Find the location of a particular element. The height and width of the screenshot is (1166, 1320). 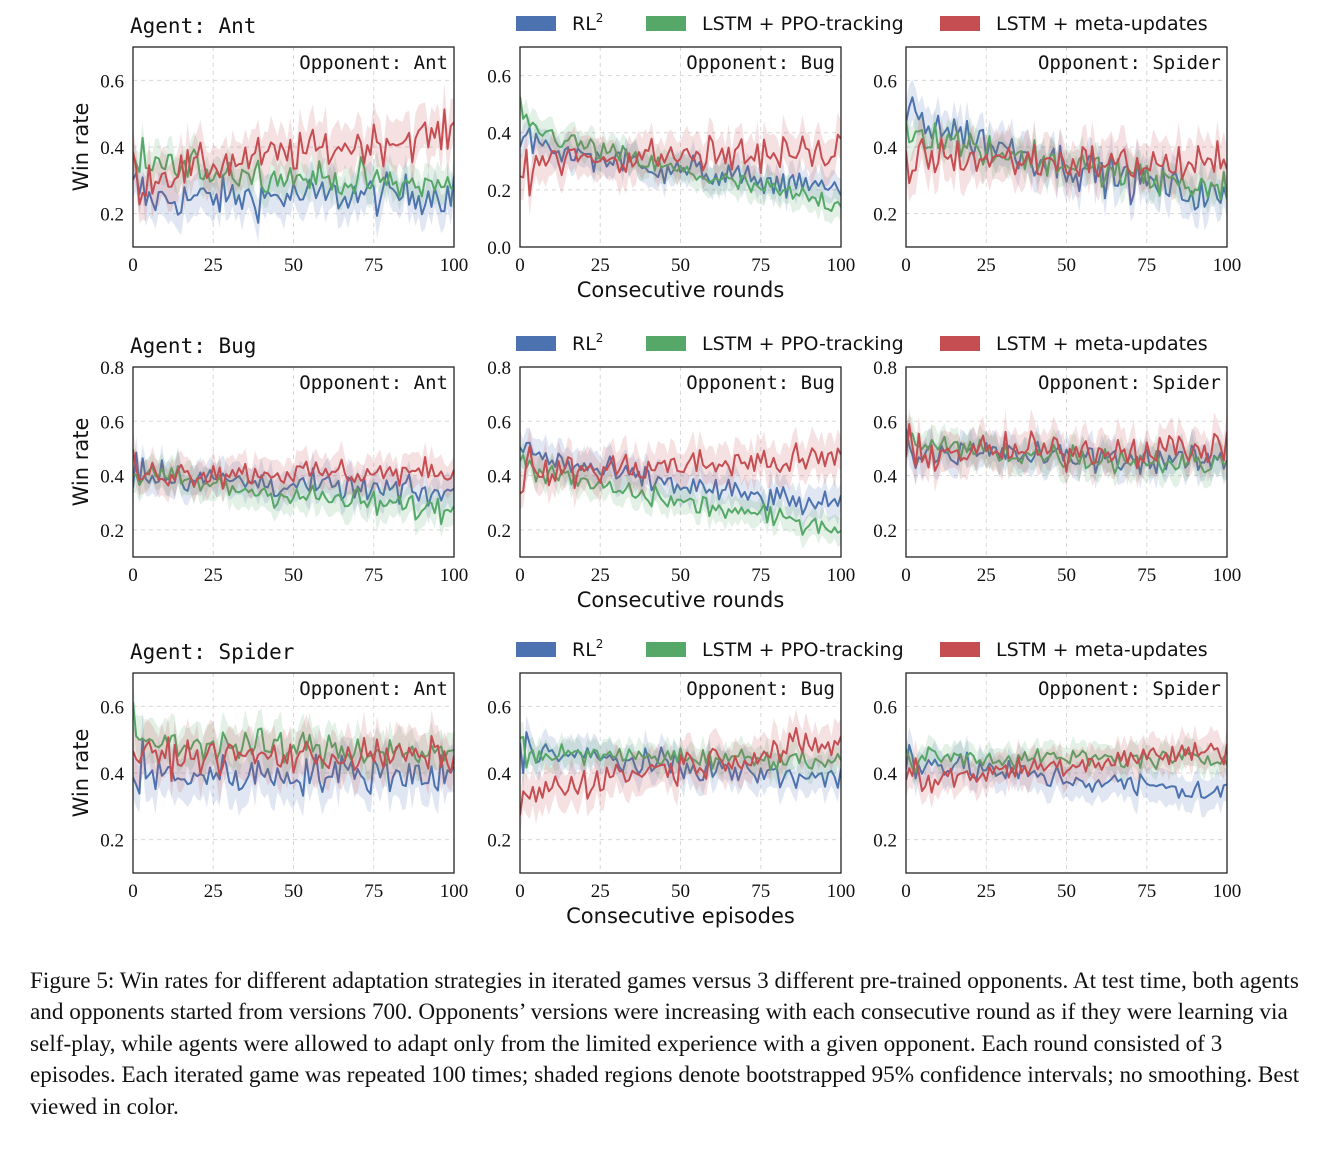

subplot-ant-vs-spider: 0 25 50 75 100 0.2 0.4 0.6 Opponent: Spider is located at coordinates (1057, 161).